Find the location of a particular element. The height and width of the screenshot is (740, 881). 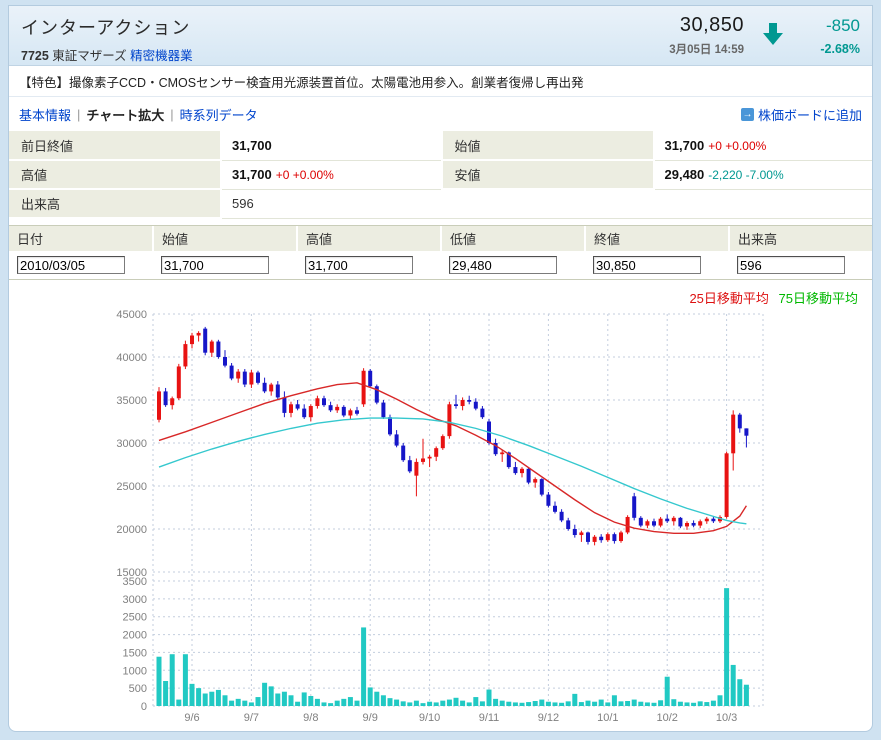

price-change-pct: -2.68% is located at coordinates (840, 49).